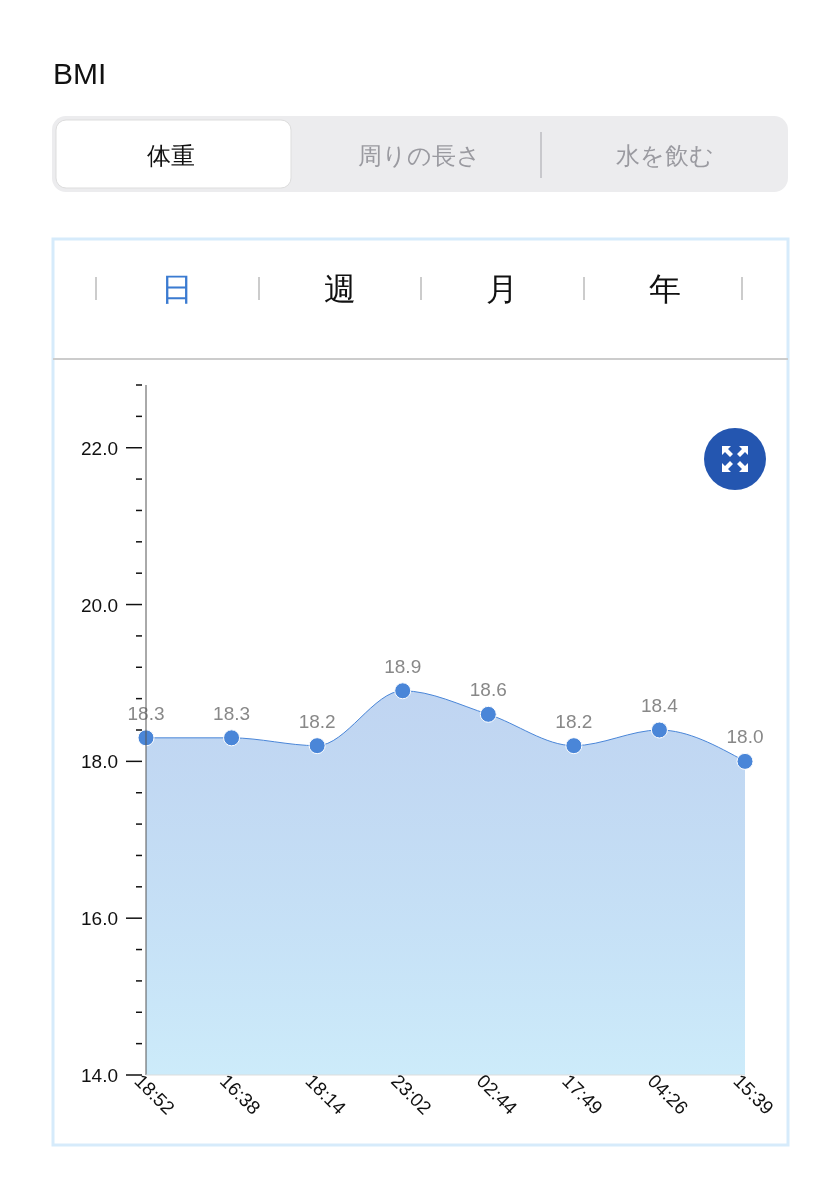 This screenshot has width=840, height=1177. Describe the element at coordinates (664, 289) in the screenshot. I see `text: 年` at that location.